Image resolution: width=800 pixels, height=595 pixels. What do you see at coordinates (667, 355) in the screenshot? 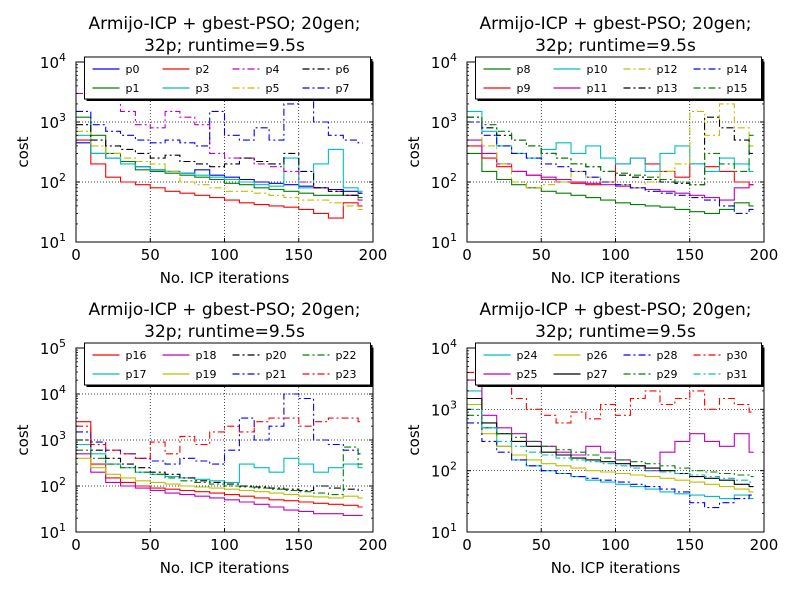
I see `legend-label-p28: p28` at bounding box center [667, 355].